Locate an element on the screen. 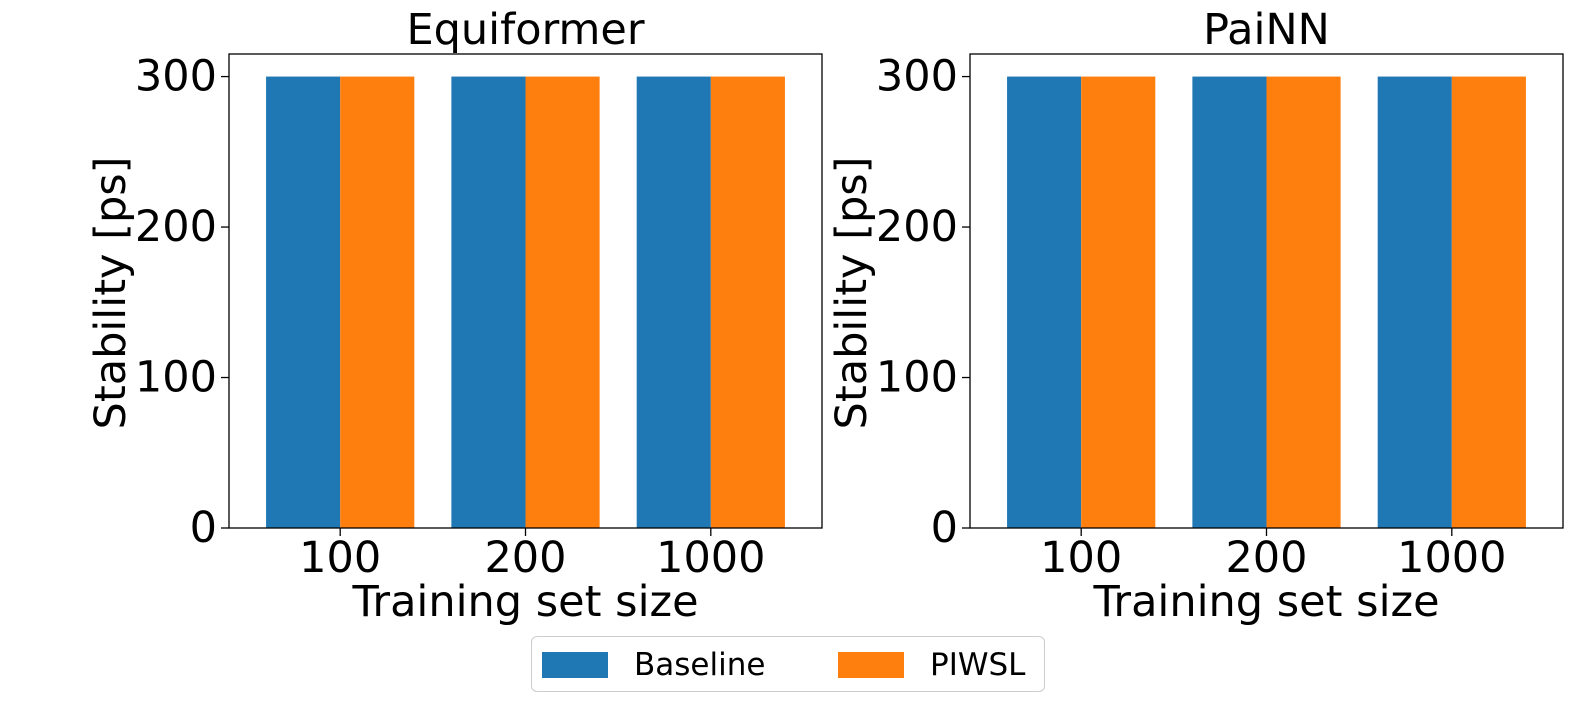  chart-title: PaiNN is located at coordinates (1266, 30).